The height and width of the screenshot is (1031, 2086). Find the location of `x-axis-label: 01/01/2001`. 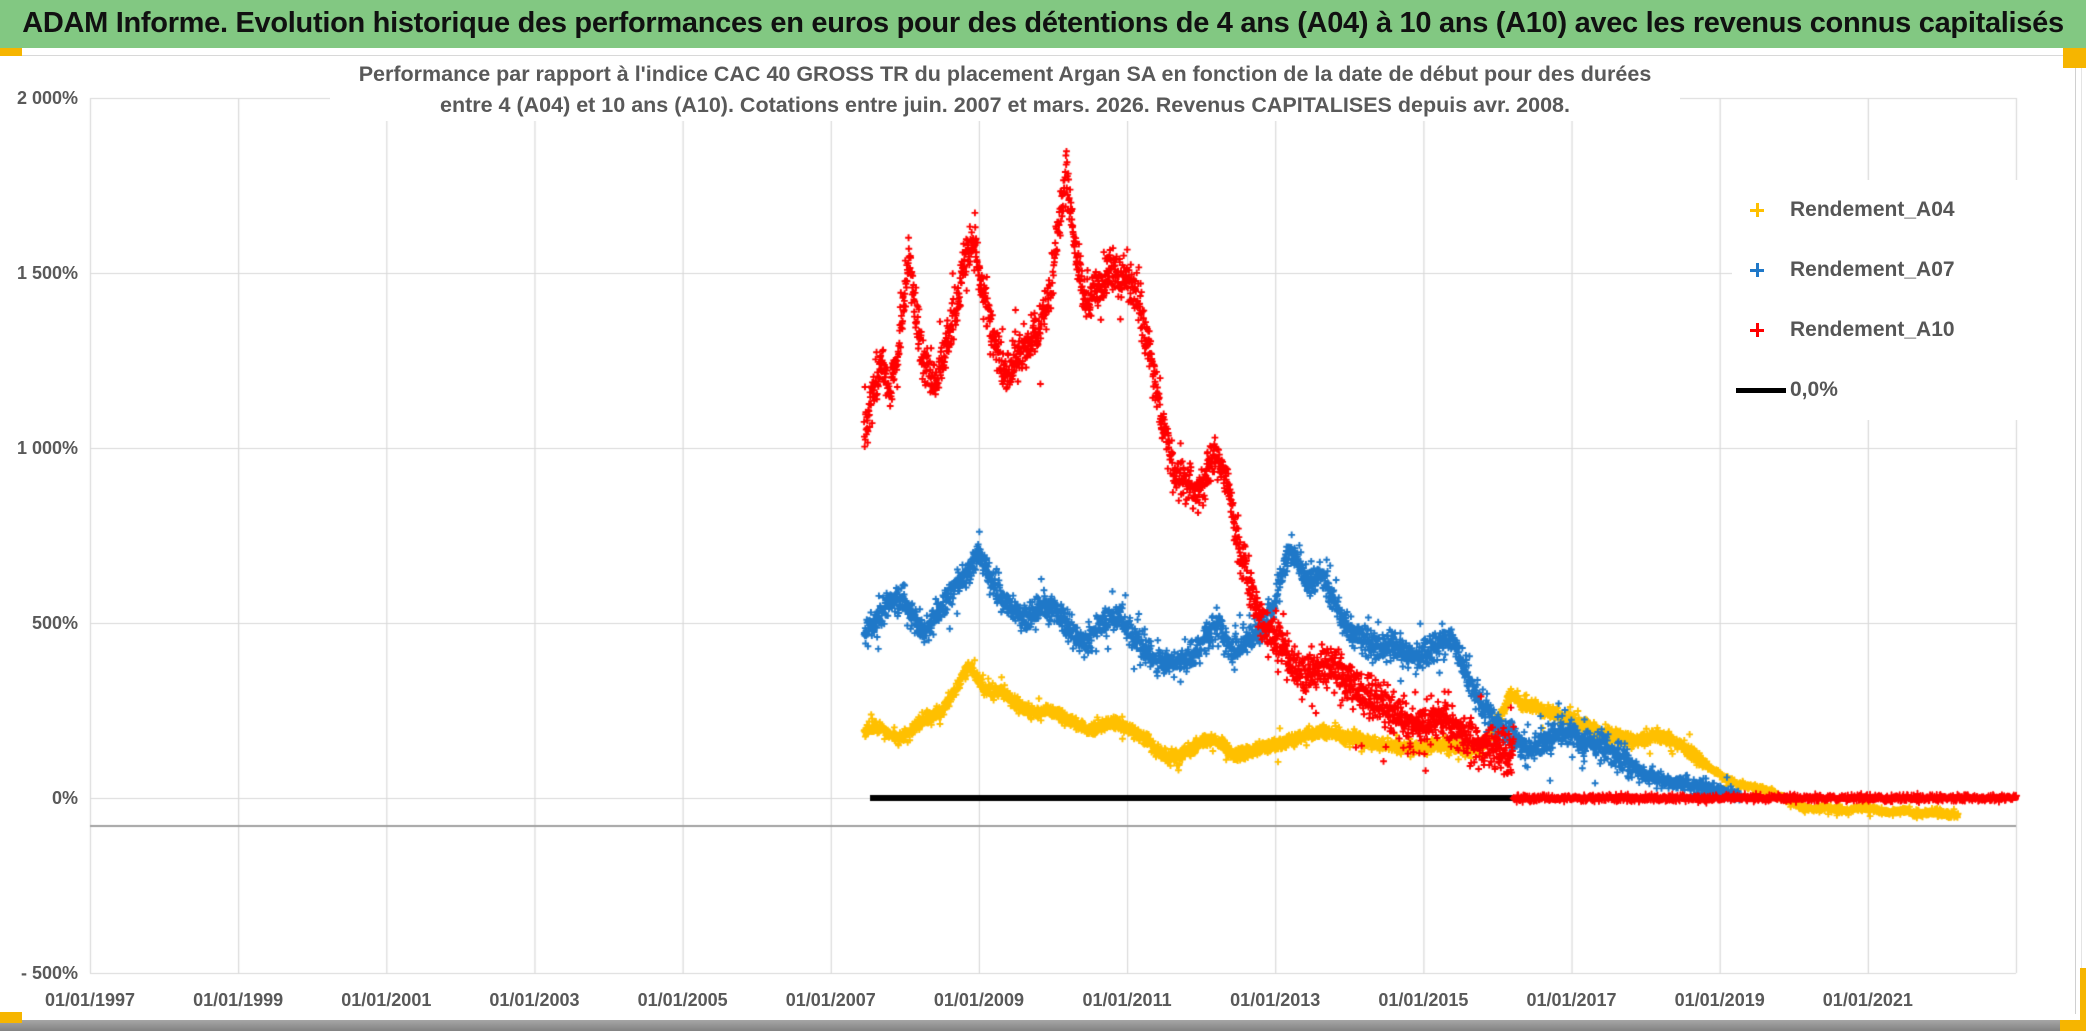

x-axis-label: 01/01/2001 is located at coordinates (386, 1000).